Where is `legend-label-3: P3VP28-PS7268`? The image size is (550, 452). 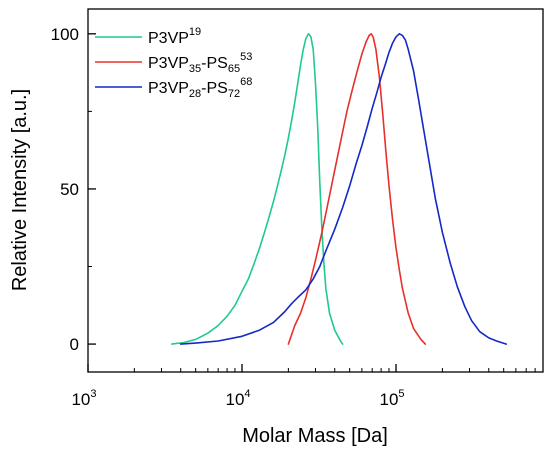 legend-label-3: P3VP28-PS7268 is located at coordinates (200, 88).